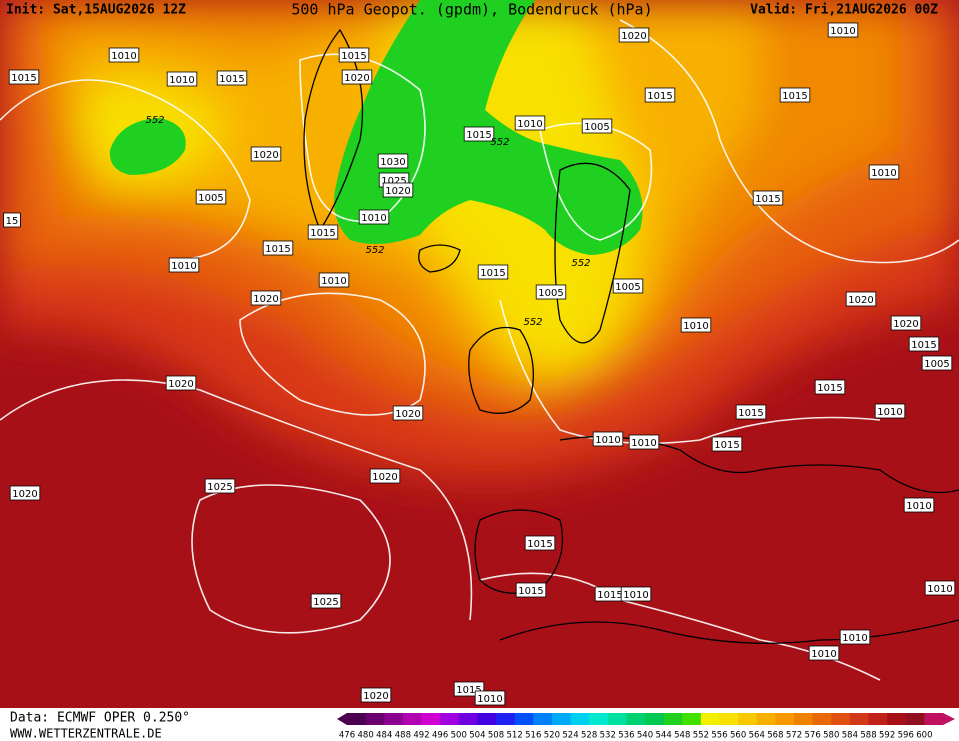 This screenshot has width=959, height=741. Describe the element at coordinates (738, 736) in the screenshot. I see `scale-label: 560` at that location.